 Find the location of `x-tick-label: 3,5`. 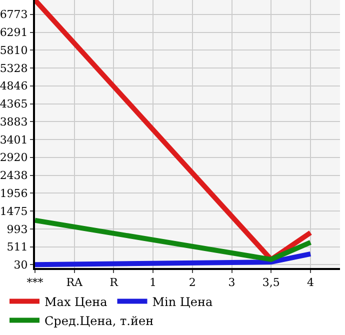

x-tick-label: 3,5 is located at coordinates (271, 283).